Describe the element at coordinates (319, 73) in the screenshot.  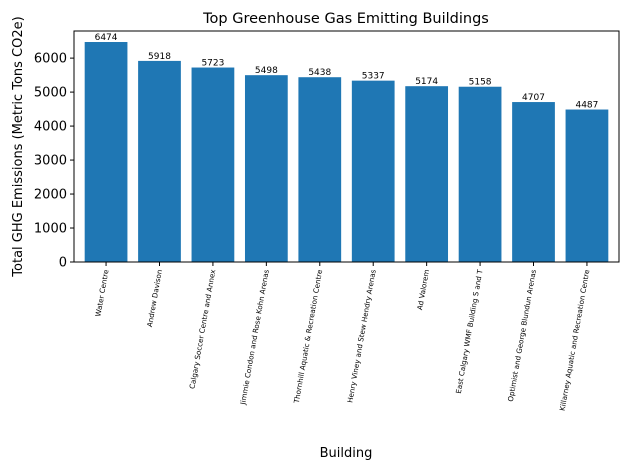
I see `bar-value-label: 5438` at that location.